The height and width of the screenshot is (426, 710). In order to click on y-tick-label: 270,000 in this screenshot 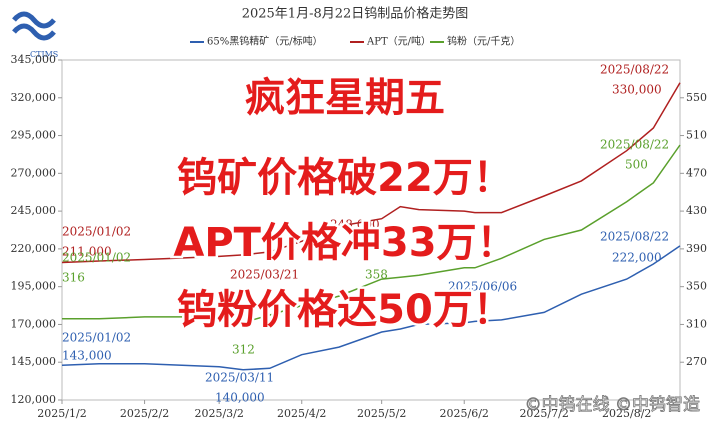, I will do `click(34, 172)`.